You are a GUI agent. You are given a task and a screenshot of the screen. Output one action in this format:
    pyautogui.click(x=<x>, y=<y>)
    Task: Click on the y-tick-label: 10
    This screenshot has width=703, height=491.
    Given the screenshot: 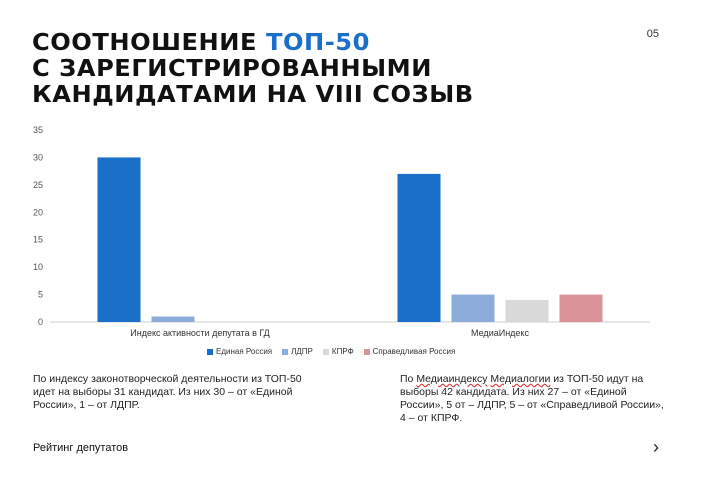 What is the action you would take?
    pyautogui.click(x=38, y=267)
    